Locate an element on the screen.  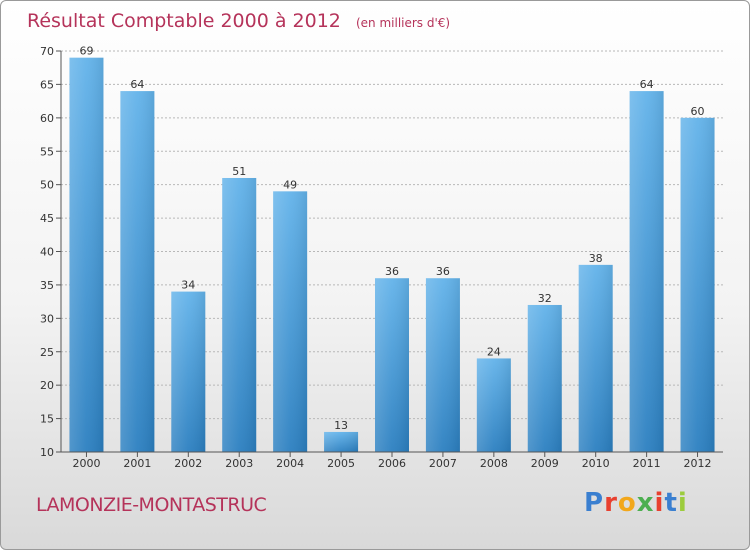
bar-shine-2000 is located at coordinates (86, 254).